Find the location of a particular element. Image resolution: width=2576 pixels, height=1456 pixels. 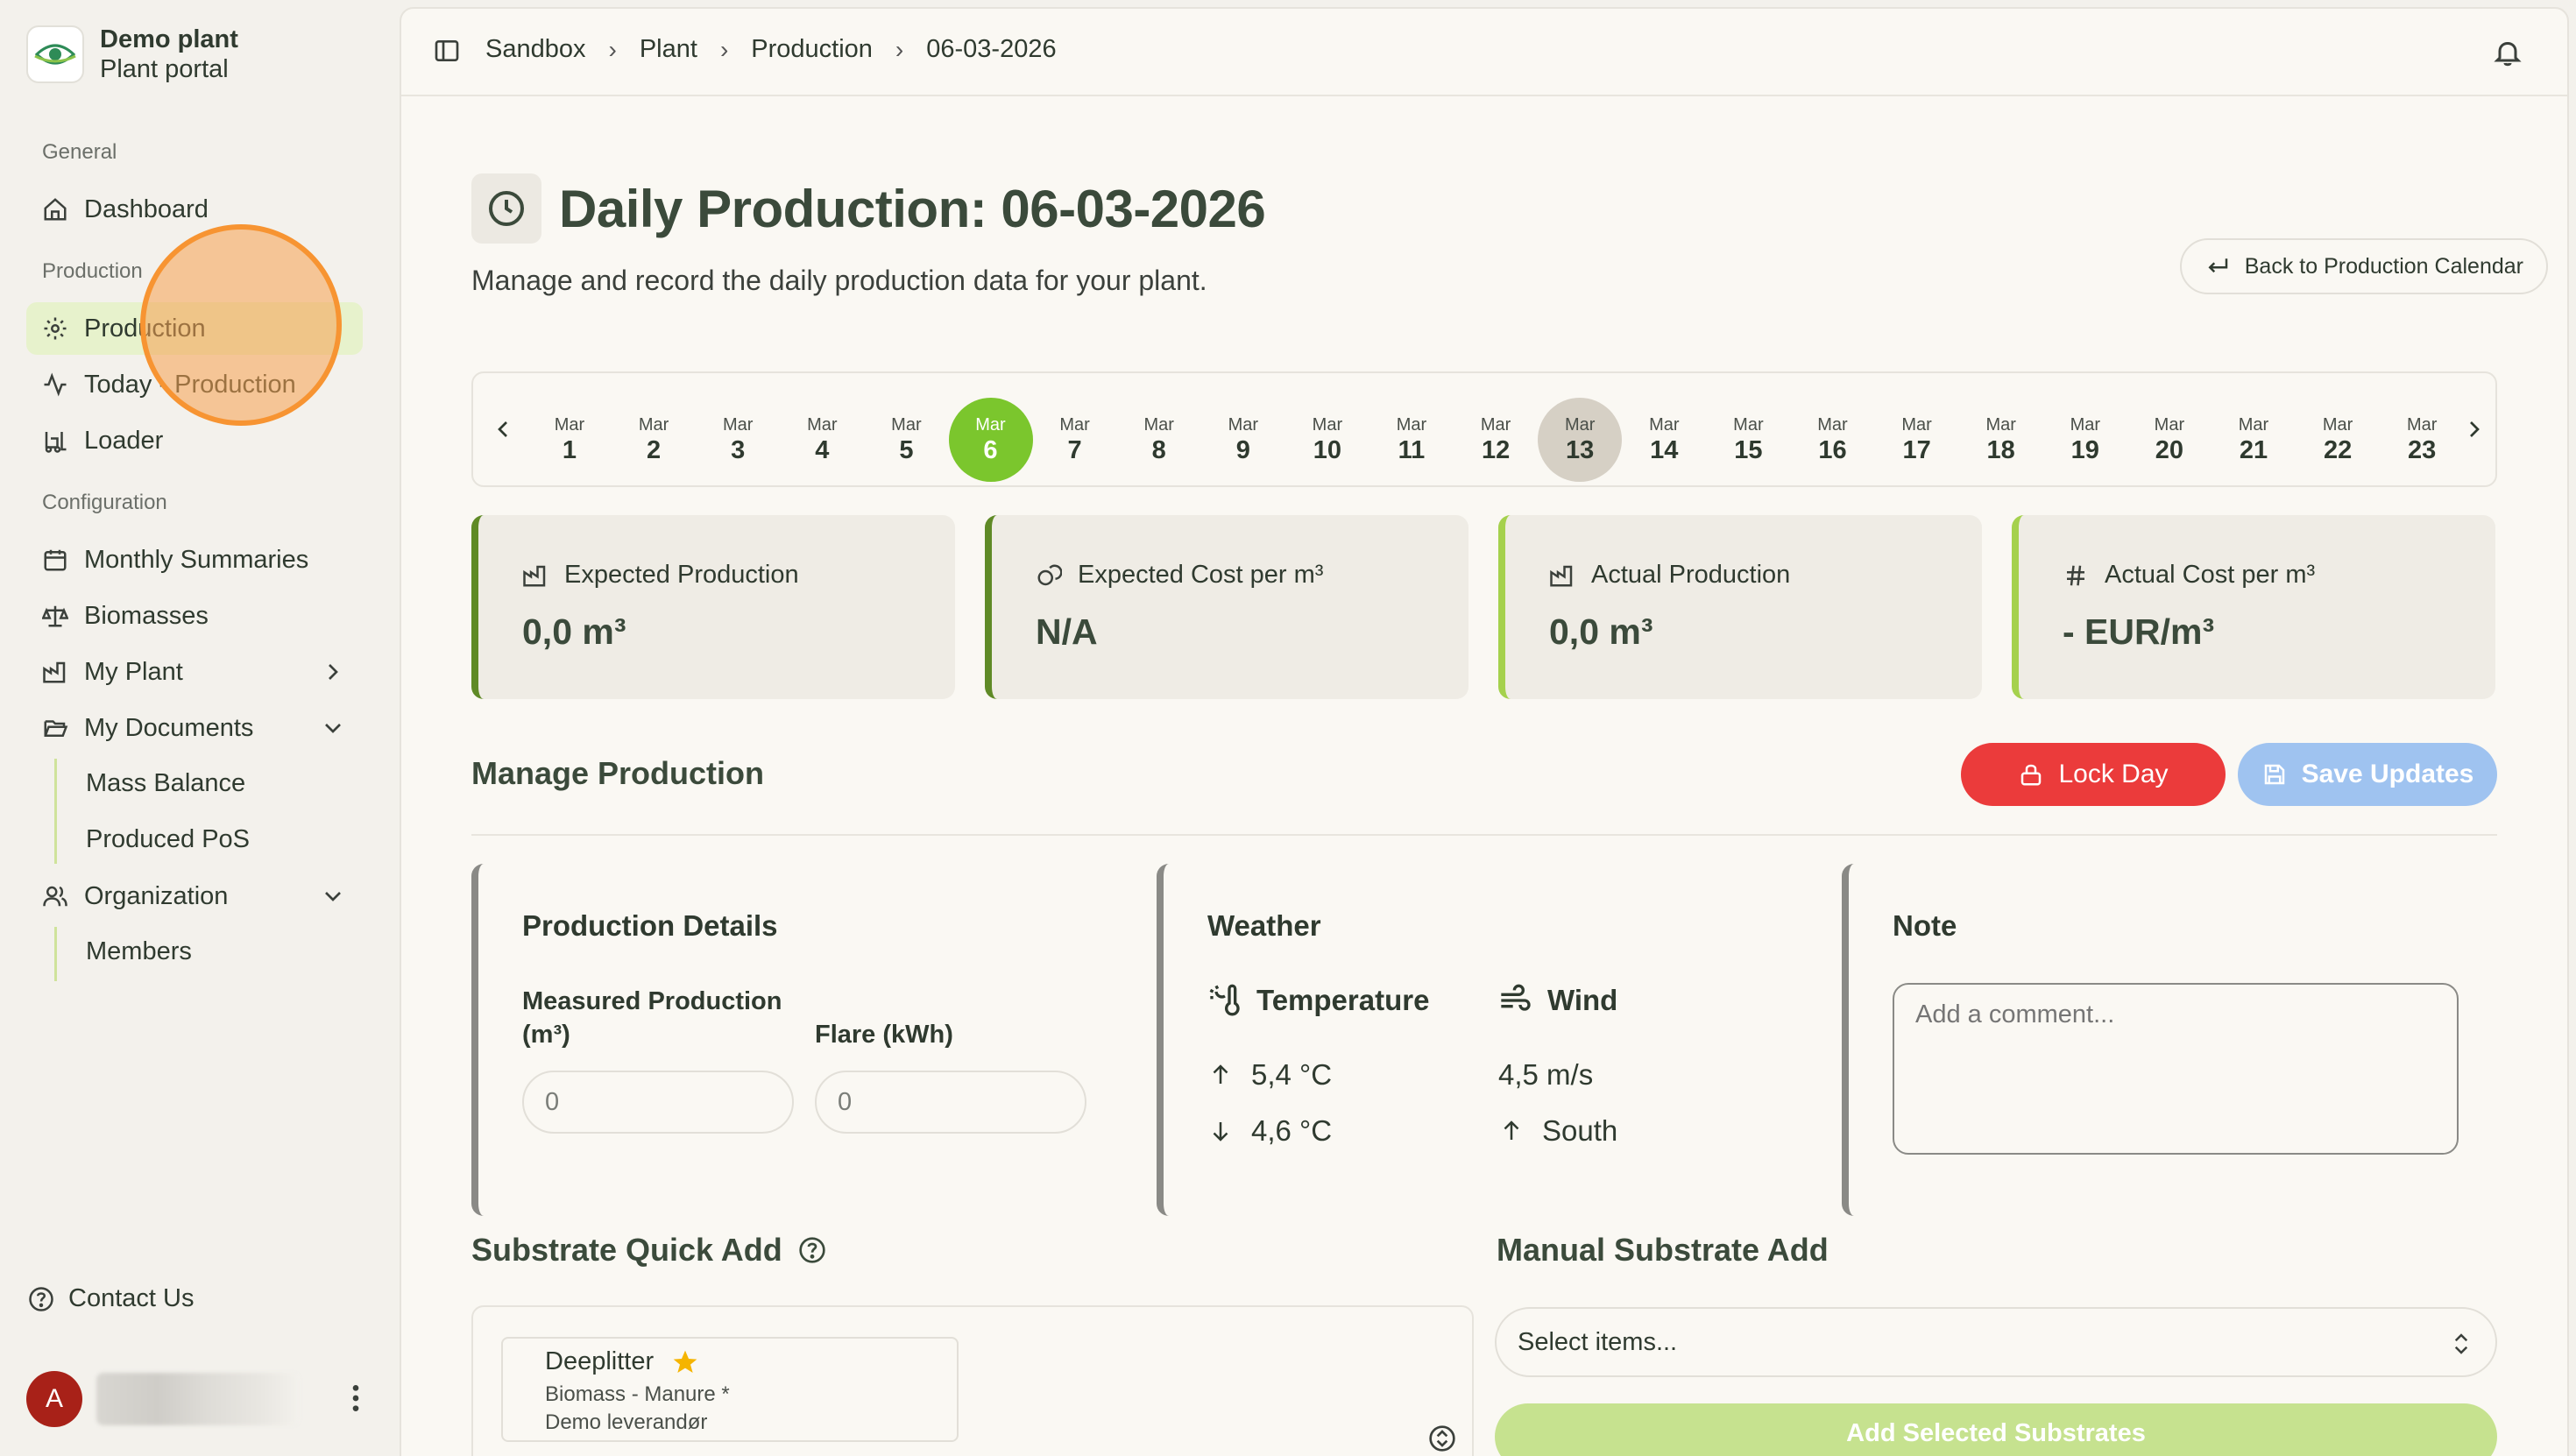

breadcrumb-production: Production is located at coordinates (812, 49).